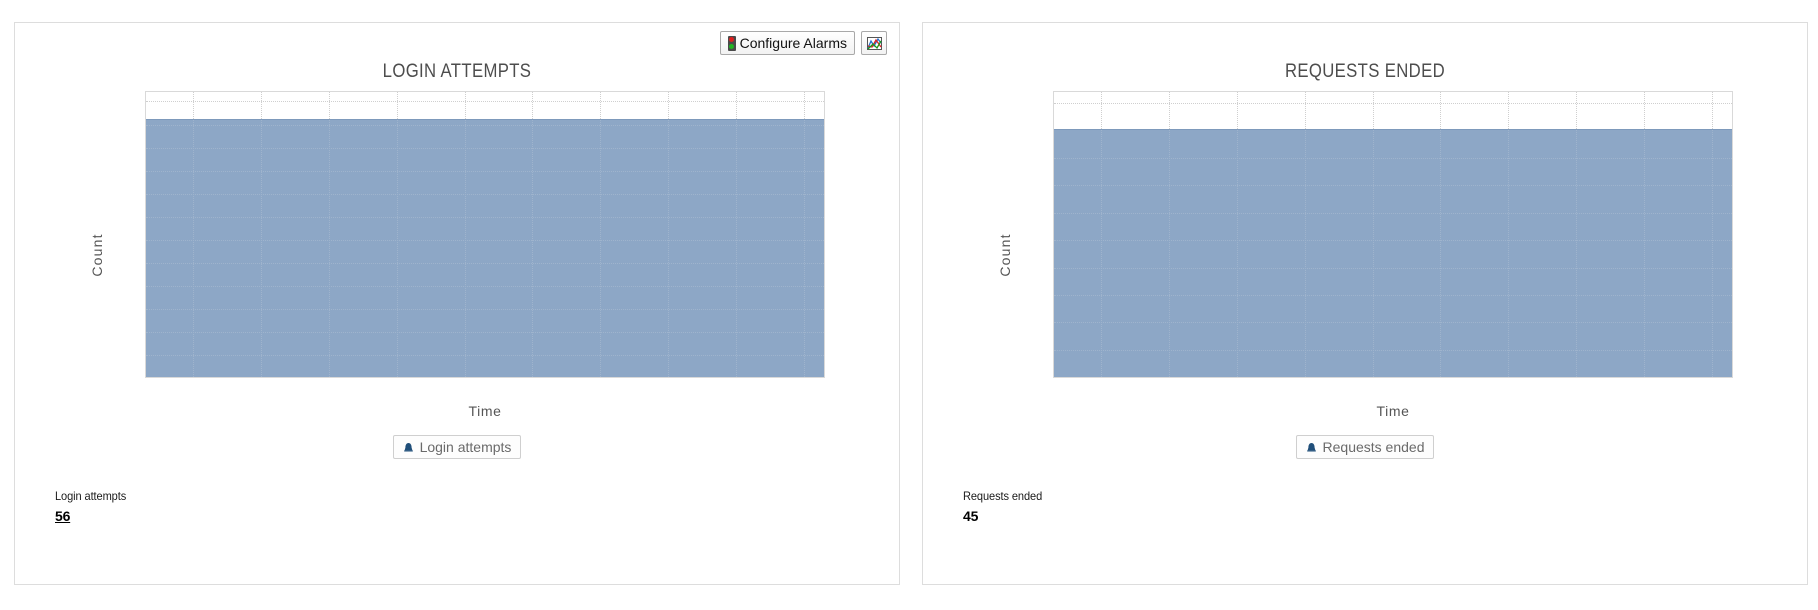 This screenshot has width=1818, height=610. What do you see at coordinates (465, 447) in the screenshot?
I see `legend-label: Login attempts` at bounding box center [465, 447].